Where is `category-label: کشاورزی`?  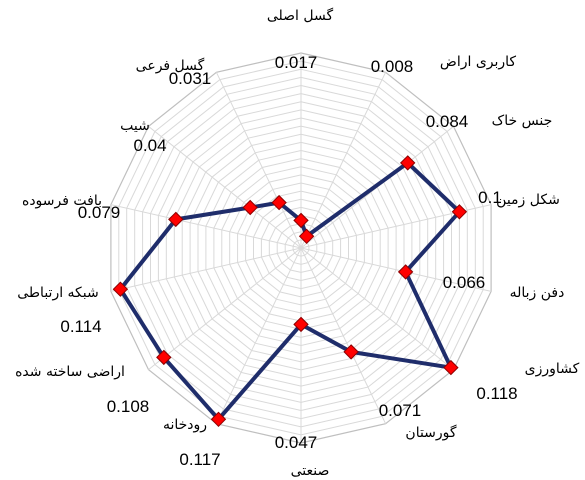
category-label: کشاورزی is located at coordinates (552, 369).